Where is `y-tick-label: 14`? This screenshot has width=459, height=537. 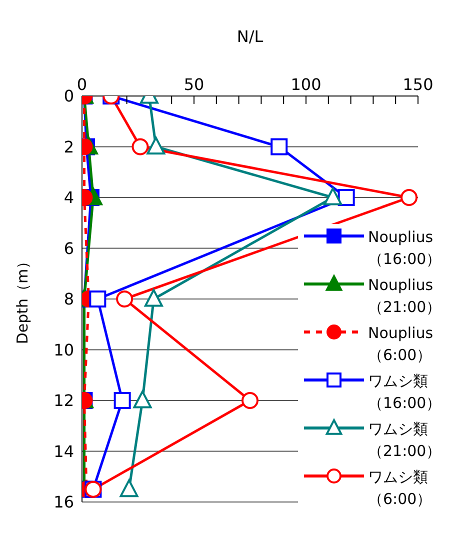
y-tick-label: 14 is located at coordinates (64, 451).